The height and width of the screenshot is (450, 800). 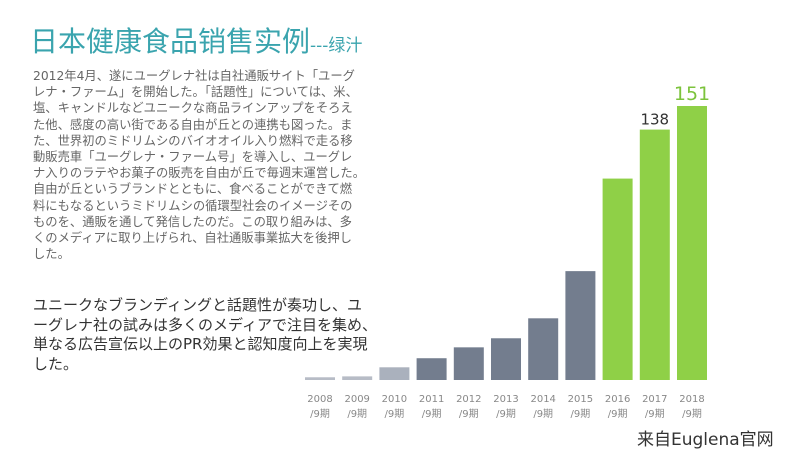 I want to click on text-line: ナ入りのラテやお菓子の販売を自由が丘で毎週末運営した。, so click(x=199, y=173).